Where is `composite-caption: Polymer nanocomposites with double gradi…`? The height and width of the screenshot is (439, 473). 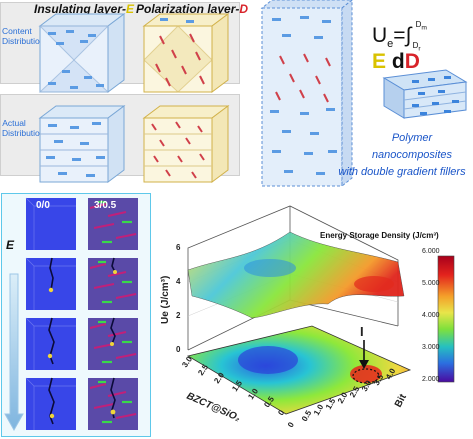
composite-caption: Polymer nanocomposites with double gradi… is located at coordinates (402, 155).